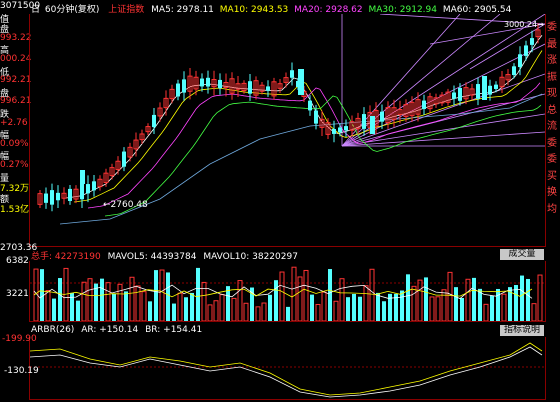 The height and width of the screenshot is (402, 560). I want to click on mavol5-line, so click(283, 292).